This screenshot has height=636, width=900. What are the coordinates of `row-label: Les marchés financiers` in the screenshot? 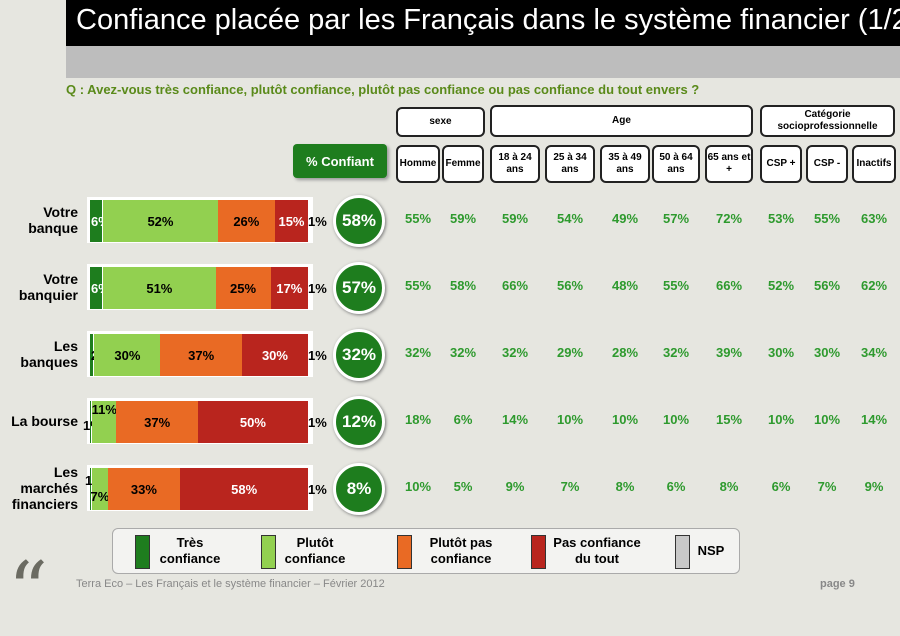 It's located at (44, 488).